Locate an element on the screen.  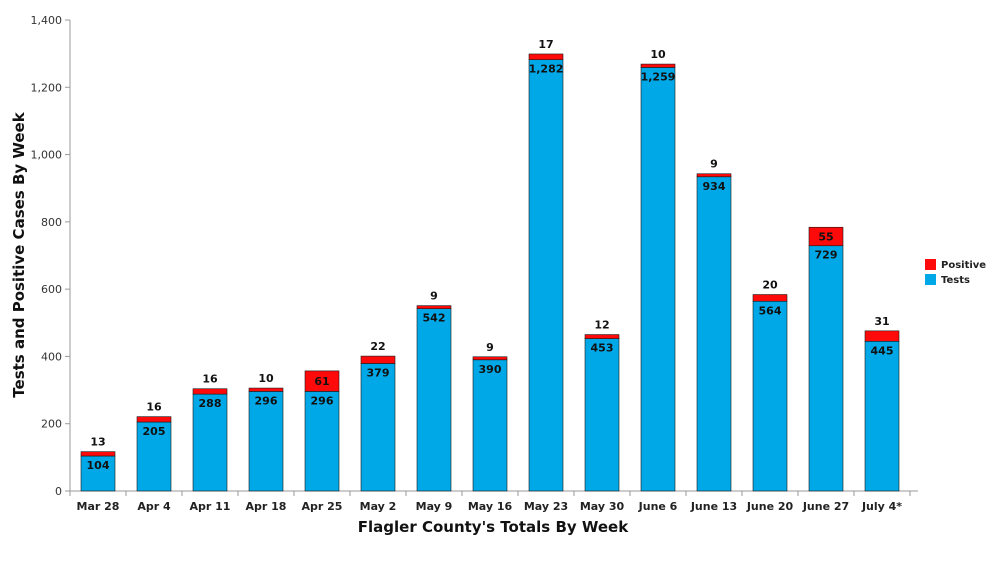
x-tick-label: May 30 is located at coordinates (602, 506).